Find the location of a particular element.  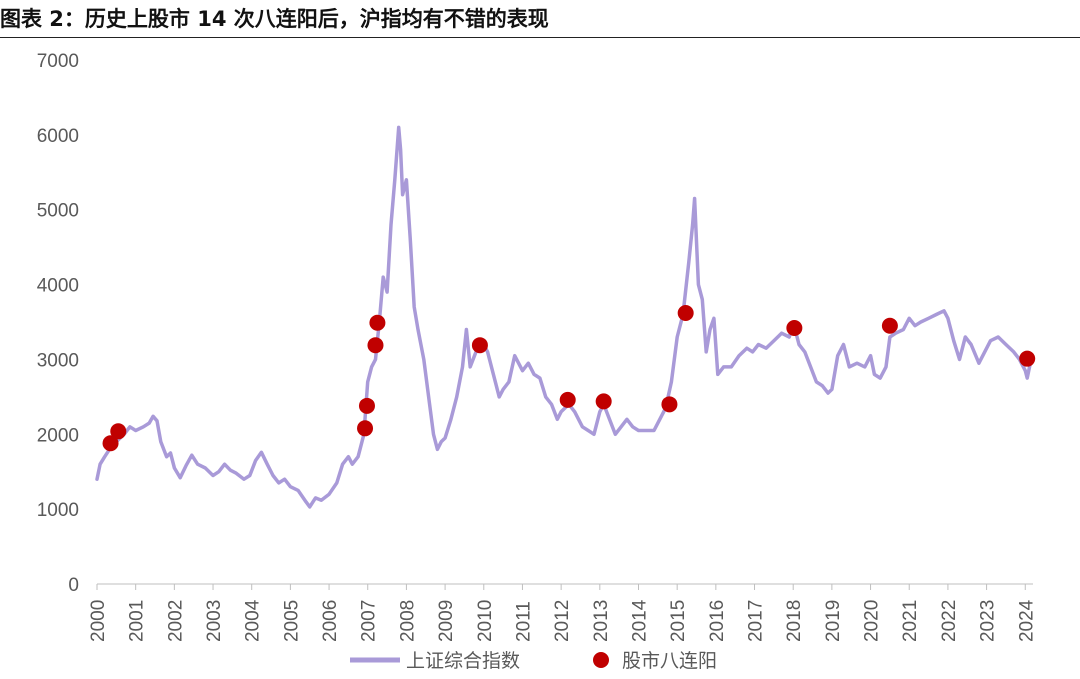

x-tick-label: 2001 is located at coordinates (137, 621).